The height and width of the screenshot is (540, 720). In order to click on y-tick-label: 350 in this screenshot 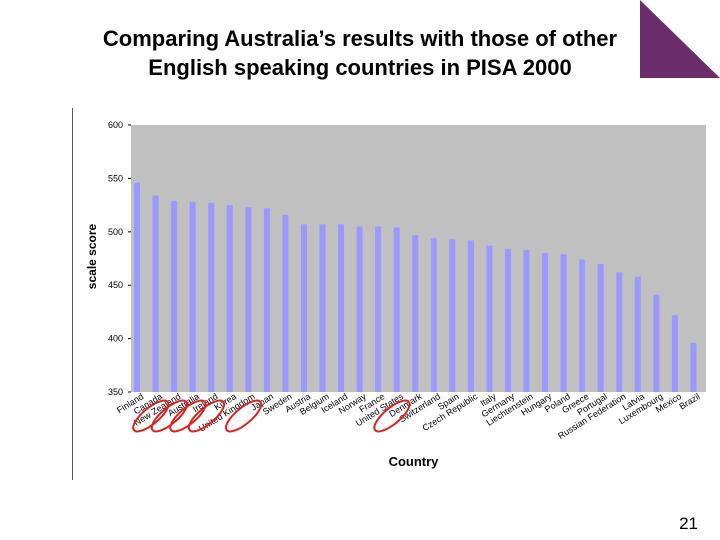, I will do `click(115, 392)`.